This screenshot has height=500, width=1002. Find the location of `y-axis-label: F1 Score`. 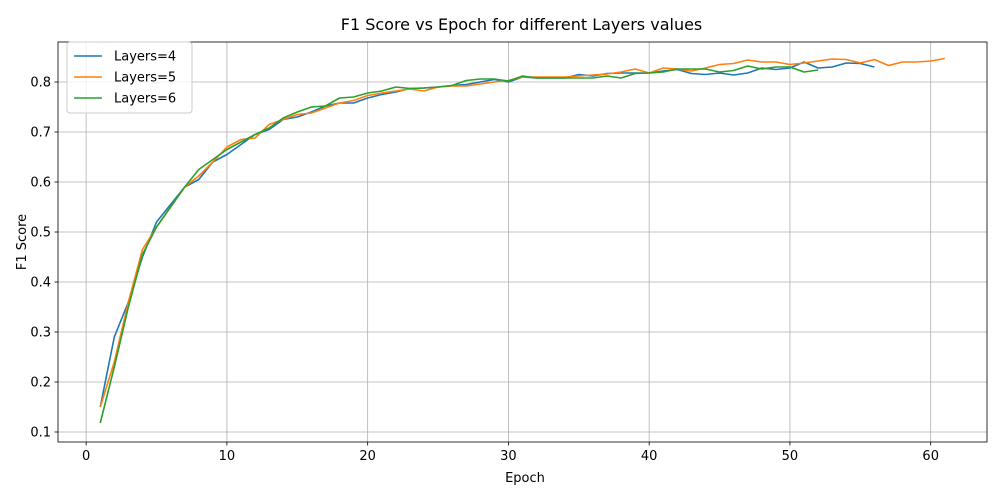

y-axis-label: F1 Score is located at coordinates (22, 242).